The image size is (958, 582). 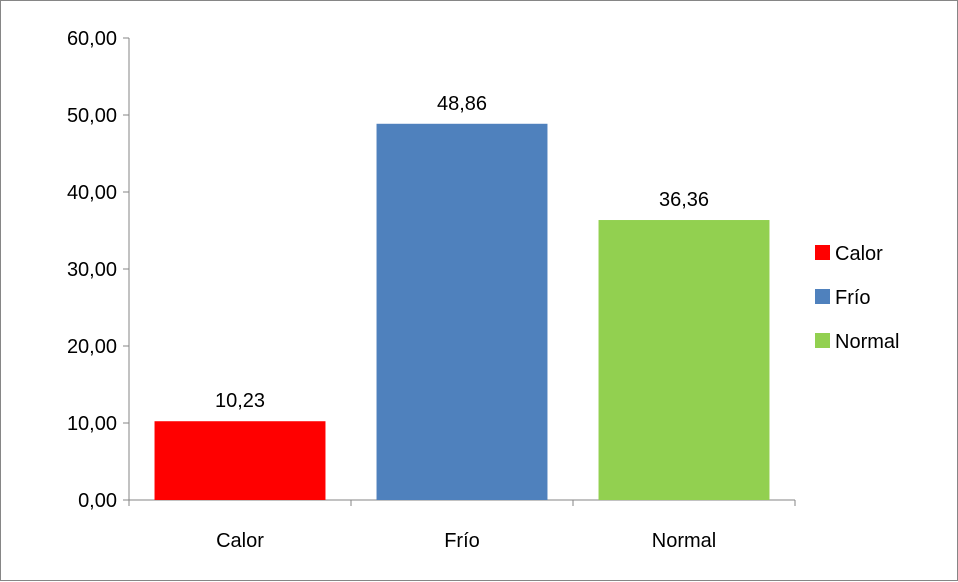 What do you see at coordinates (462, 541) in the screenshot?
I see `x-tick-label: Frío` at bounding box center [462, 541].